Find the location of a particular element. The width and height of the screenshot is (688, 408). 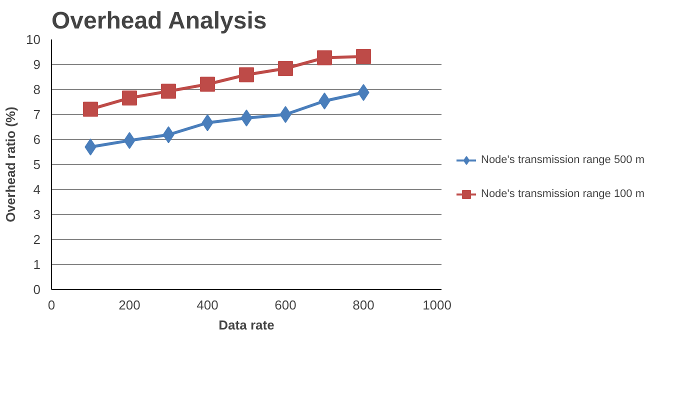

x-tick-label: 600 is located at coordinates (285, 305).